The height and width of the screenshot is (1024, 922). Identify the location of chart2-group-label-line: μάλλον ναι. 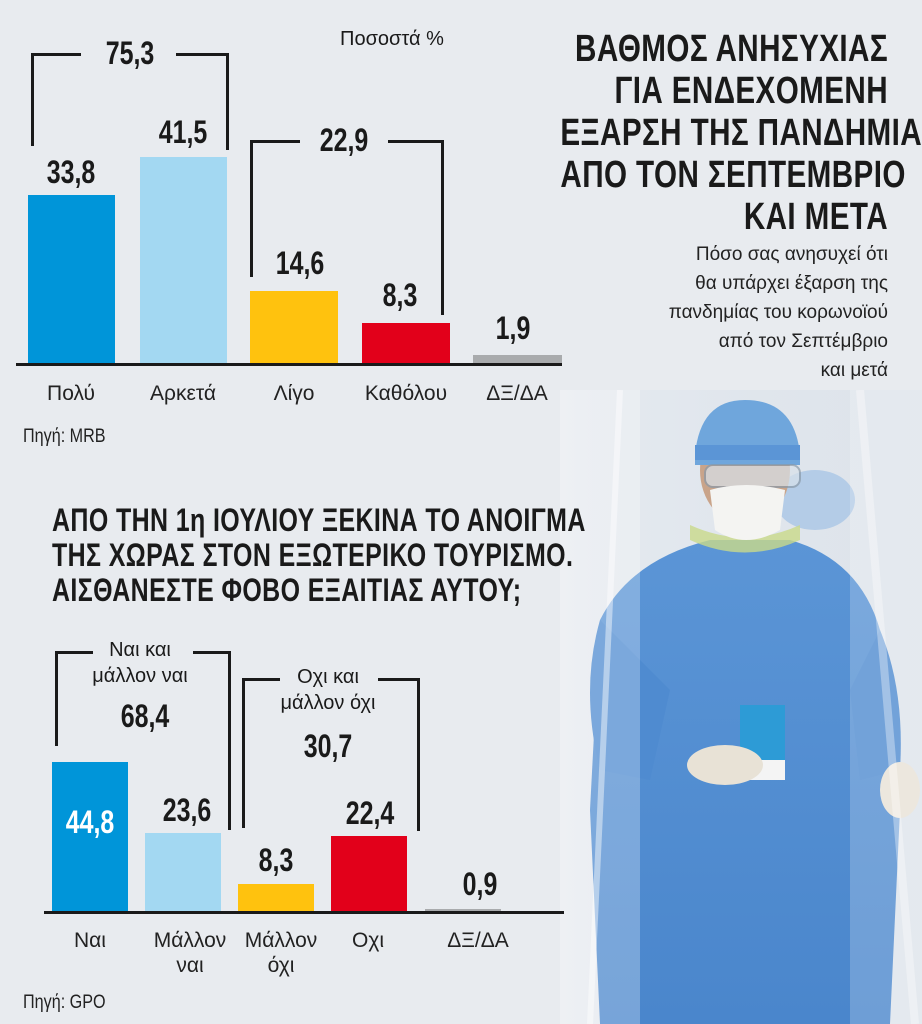
(140, 676).